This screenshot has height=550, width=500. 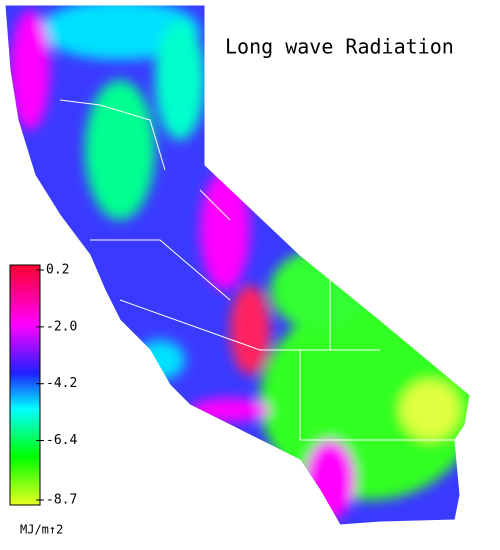 What do you see at coordinates (61, 440) in the screenshot?
I see `colorbar-tick-label: -6.4` at bounding box center [61, 440].